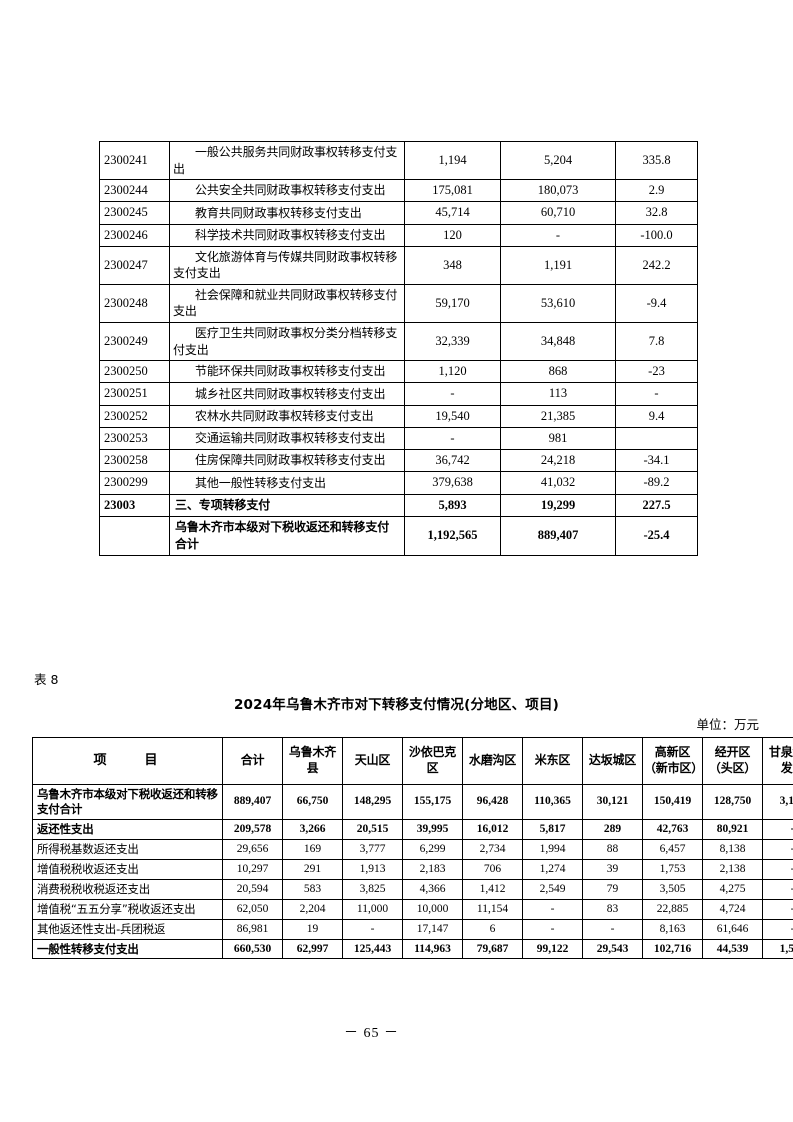 Image resolution: width=793 pixels, height=1122 pixels. What do you see at coordinates (452, 535) in the screenshot?
I see `value-cell: 1,192,565` at bounding box center [452, 535].